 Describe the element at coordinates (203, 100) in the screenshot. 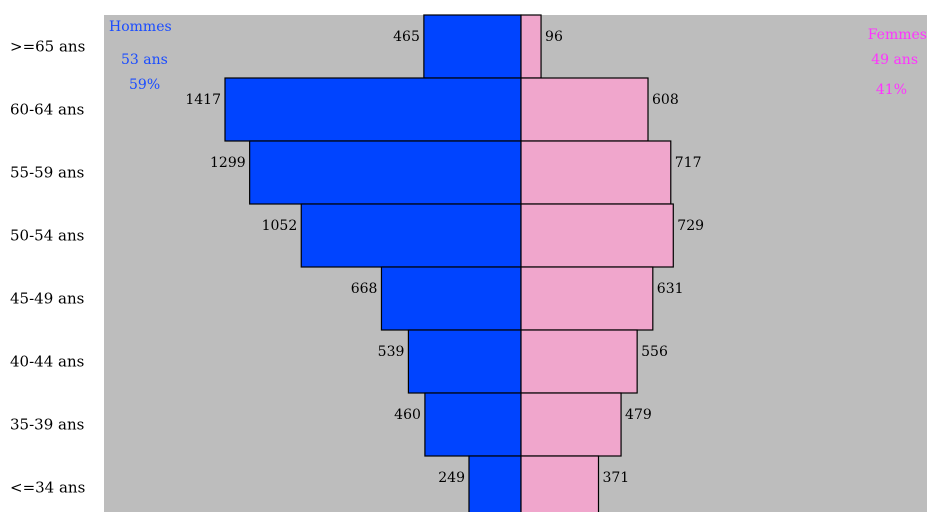

I see `value-label-hommes: 1417` at that location.